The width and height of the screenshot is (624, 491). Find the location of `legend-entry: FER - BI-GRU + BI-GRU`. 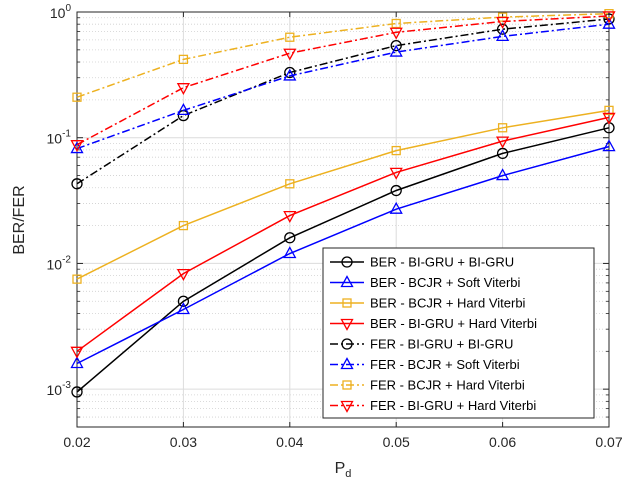

legend-entry: FER - BI-GRU + BI-GRU is located at coordinates (421, 344).